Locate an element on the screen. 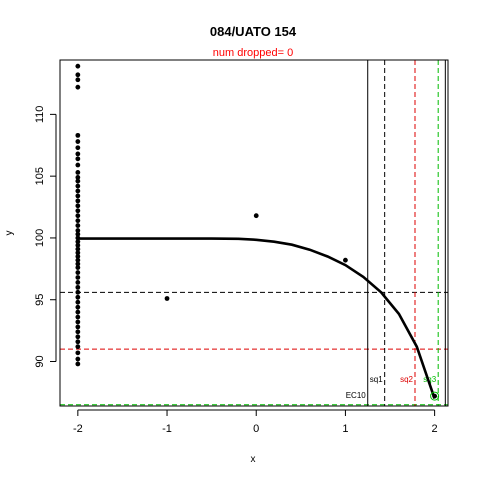 The height and width of the screenshot is (480, 480). x-tick-label: -1 is located at coordinates (167, 429).